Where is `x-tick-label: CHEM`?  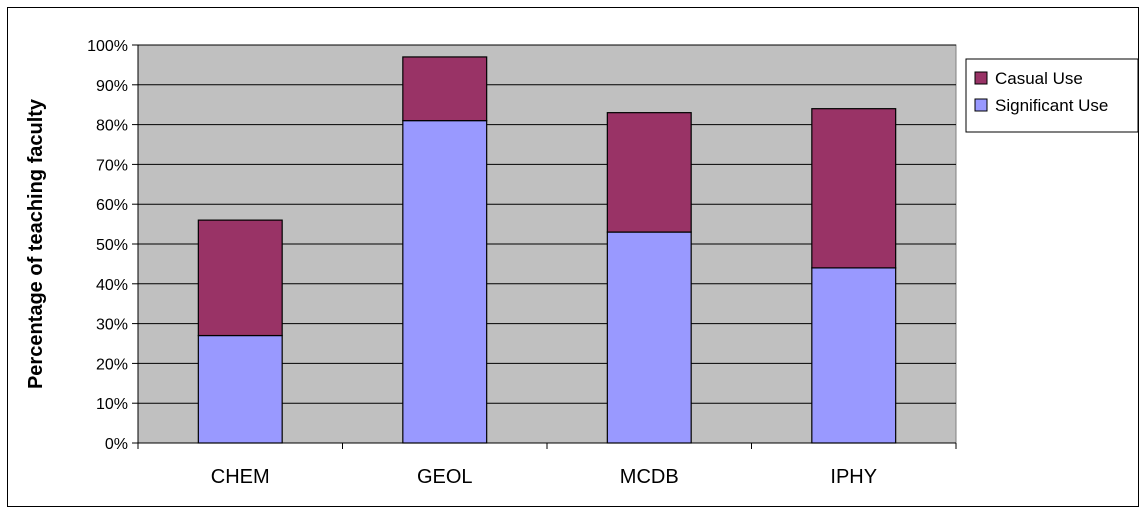
x-tick-label: CHEM is located at coordinates (240, 477).